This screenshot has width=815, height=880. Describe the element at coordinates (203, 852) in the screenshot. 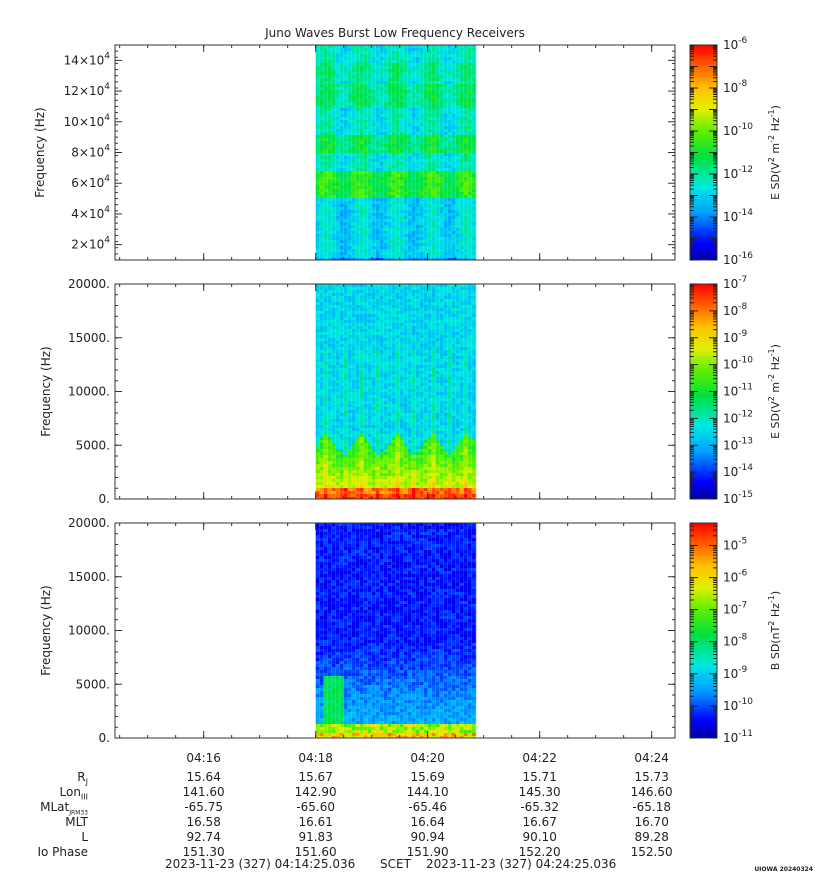

I see `ephemeris-value: 151.30` at that location.